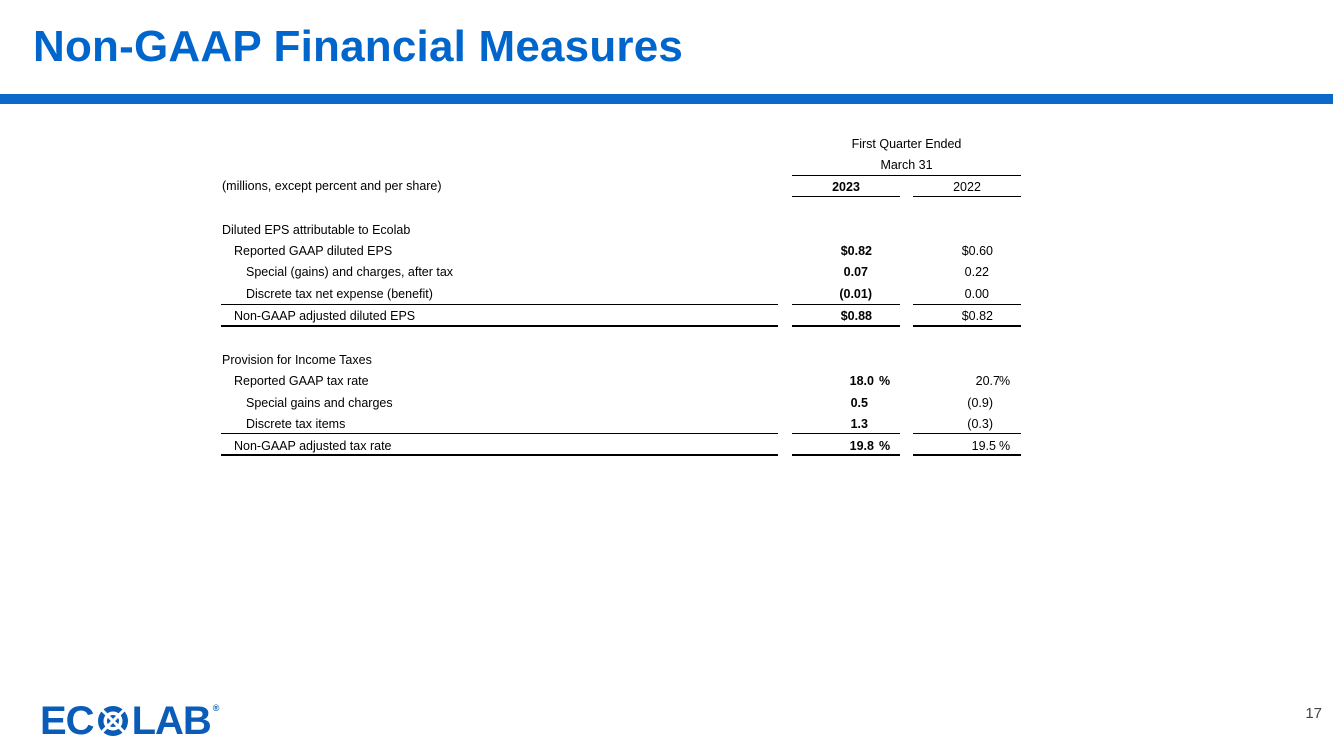 The image size is (1333, 749). What do you see at coordinates (325, 316) in the screenshot?
I see `row-label: Non-GAAP adjusted diluted EPS` at bounding box center [325, 316].